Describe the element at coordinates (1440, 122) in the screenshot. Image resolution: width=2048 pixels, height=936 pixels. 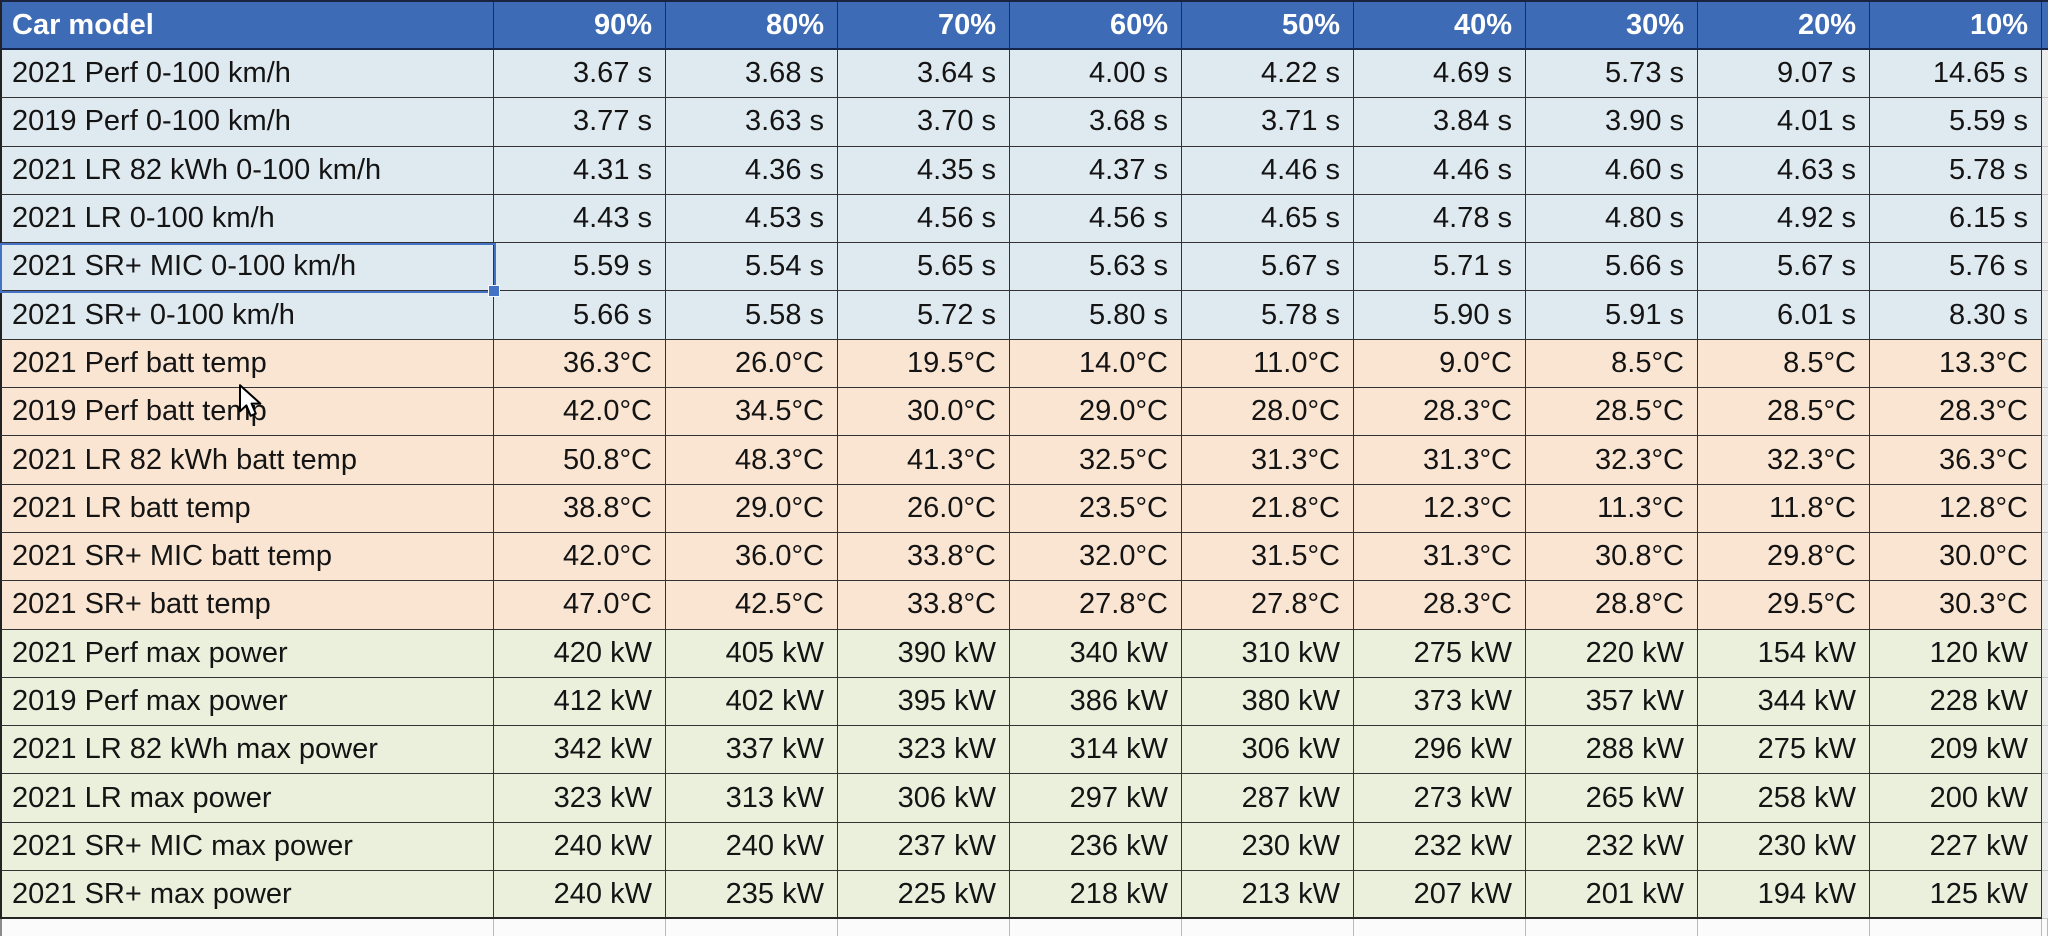
I see `value-cell: 3.84 s` at that location.